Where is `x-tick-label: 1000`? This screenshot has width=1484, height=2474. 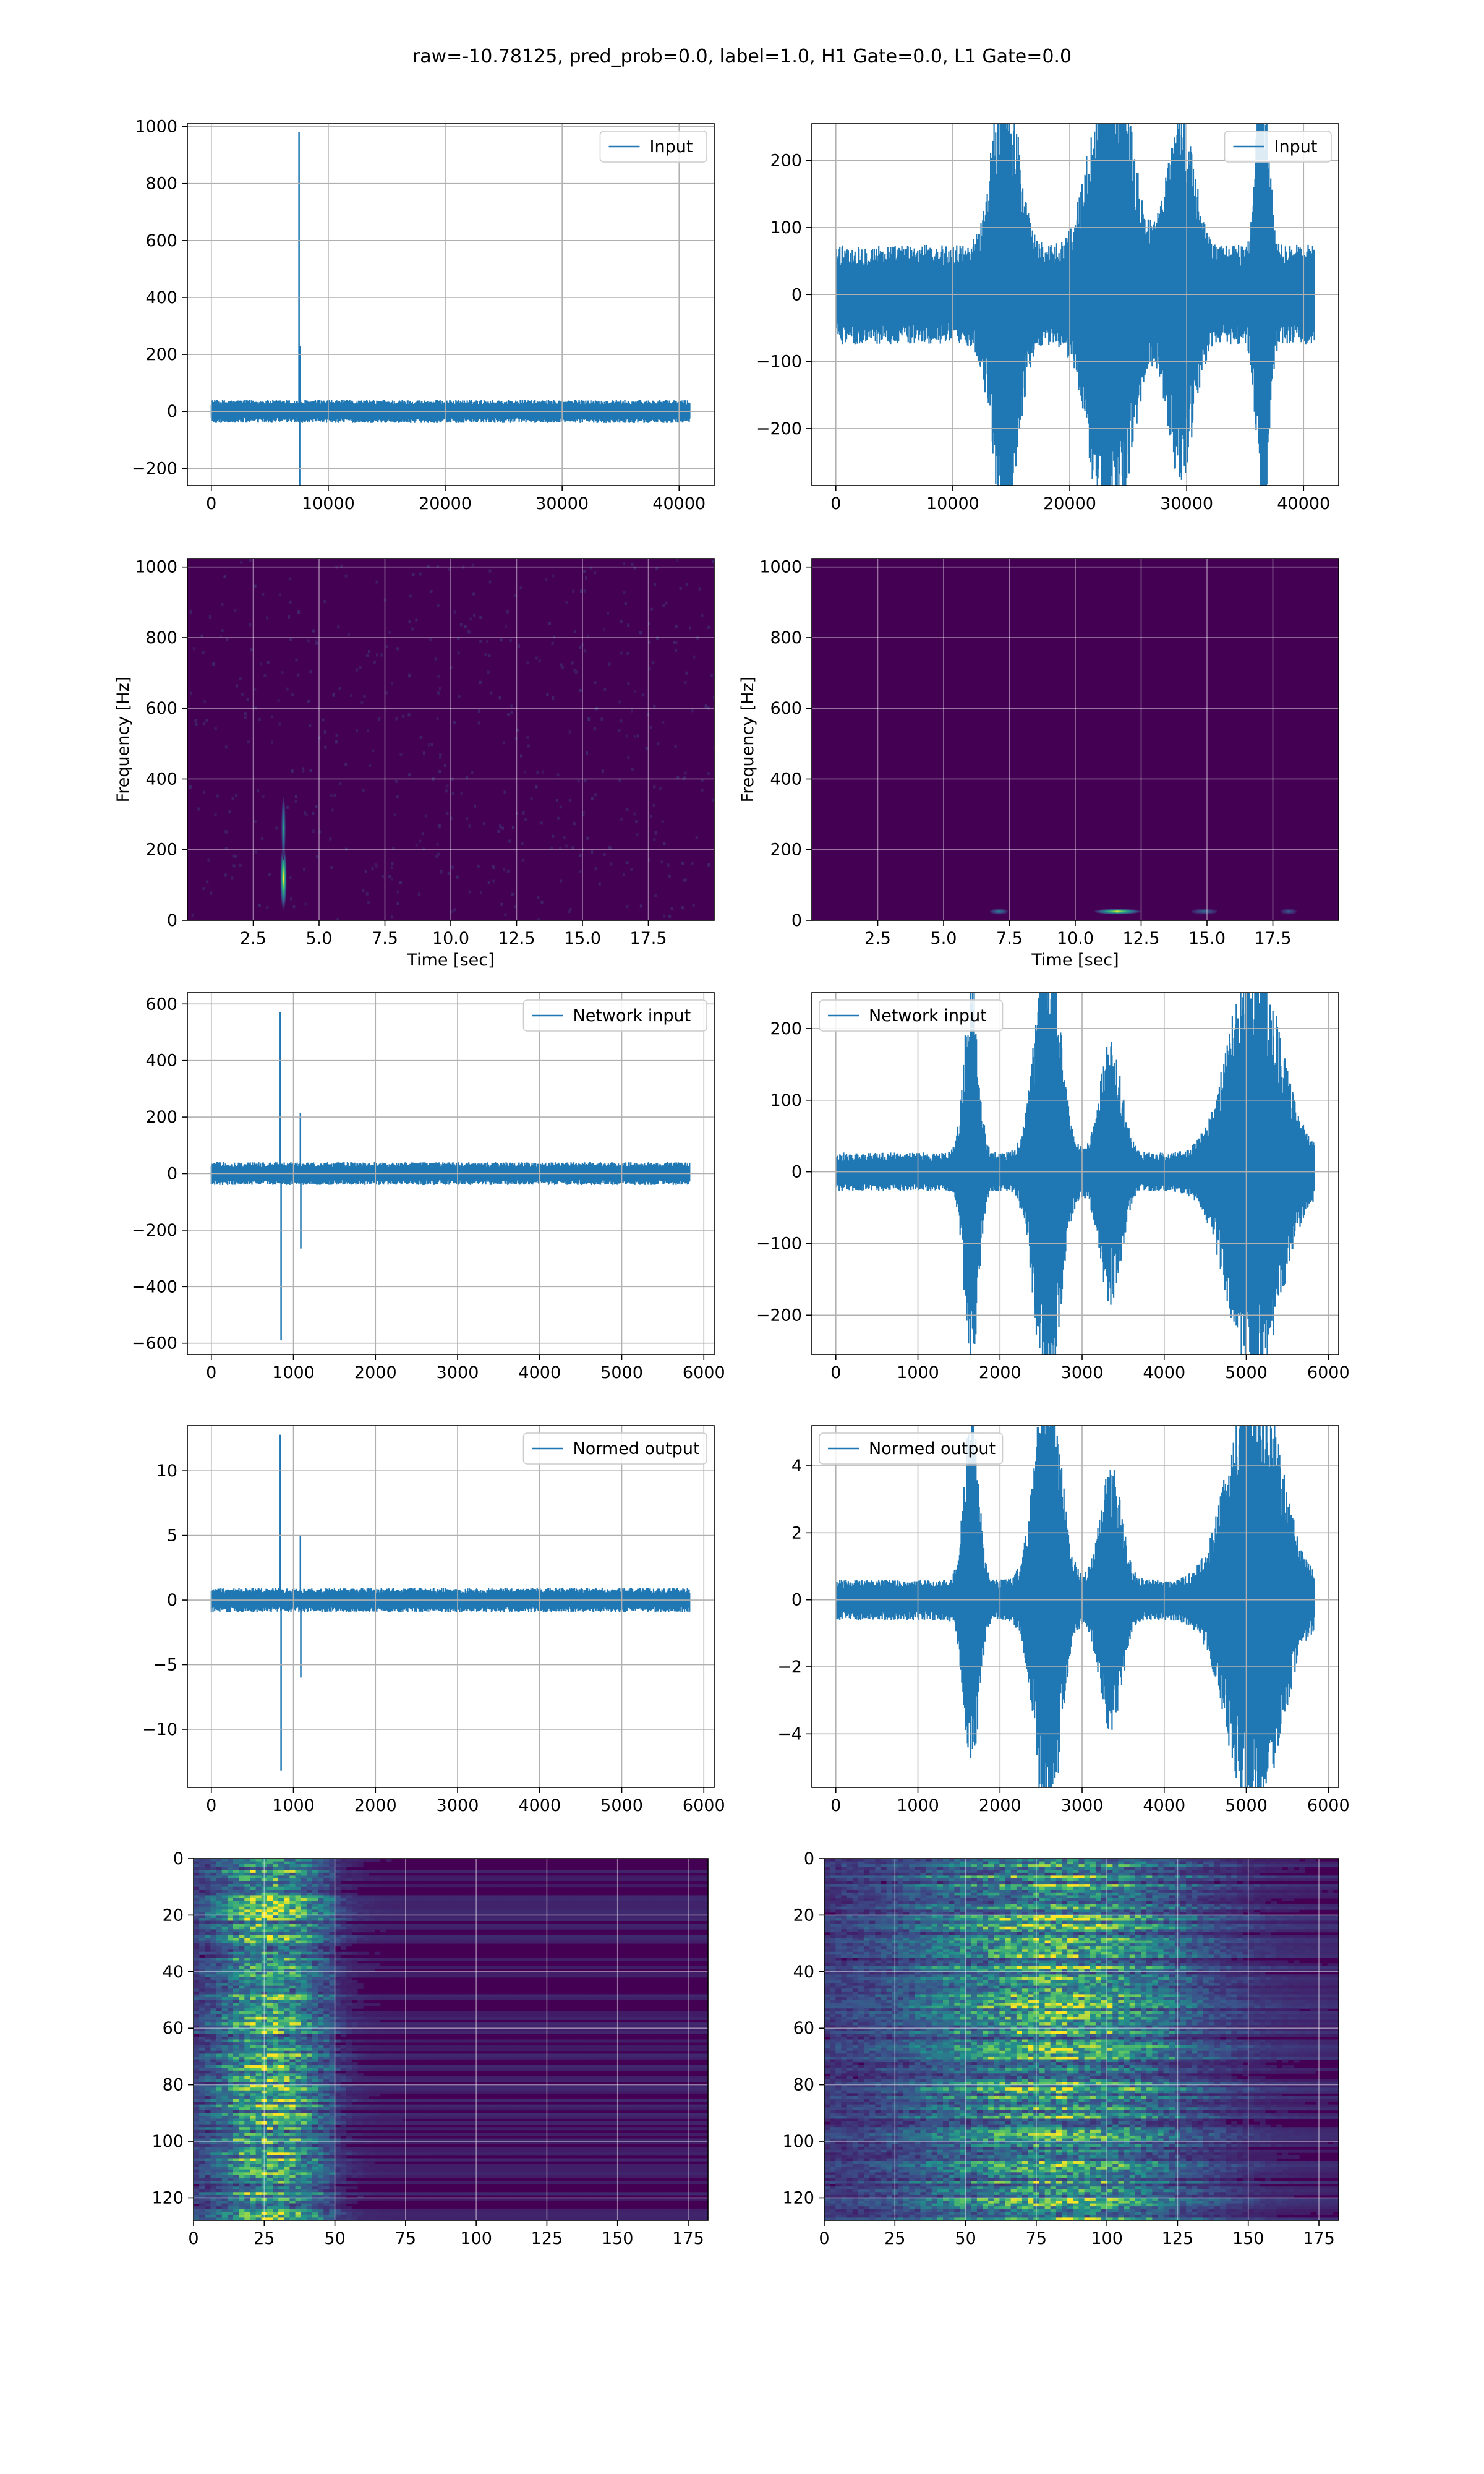 x-tick-label: 1000 is located at coordinates (293, 1806).